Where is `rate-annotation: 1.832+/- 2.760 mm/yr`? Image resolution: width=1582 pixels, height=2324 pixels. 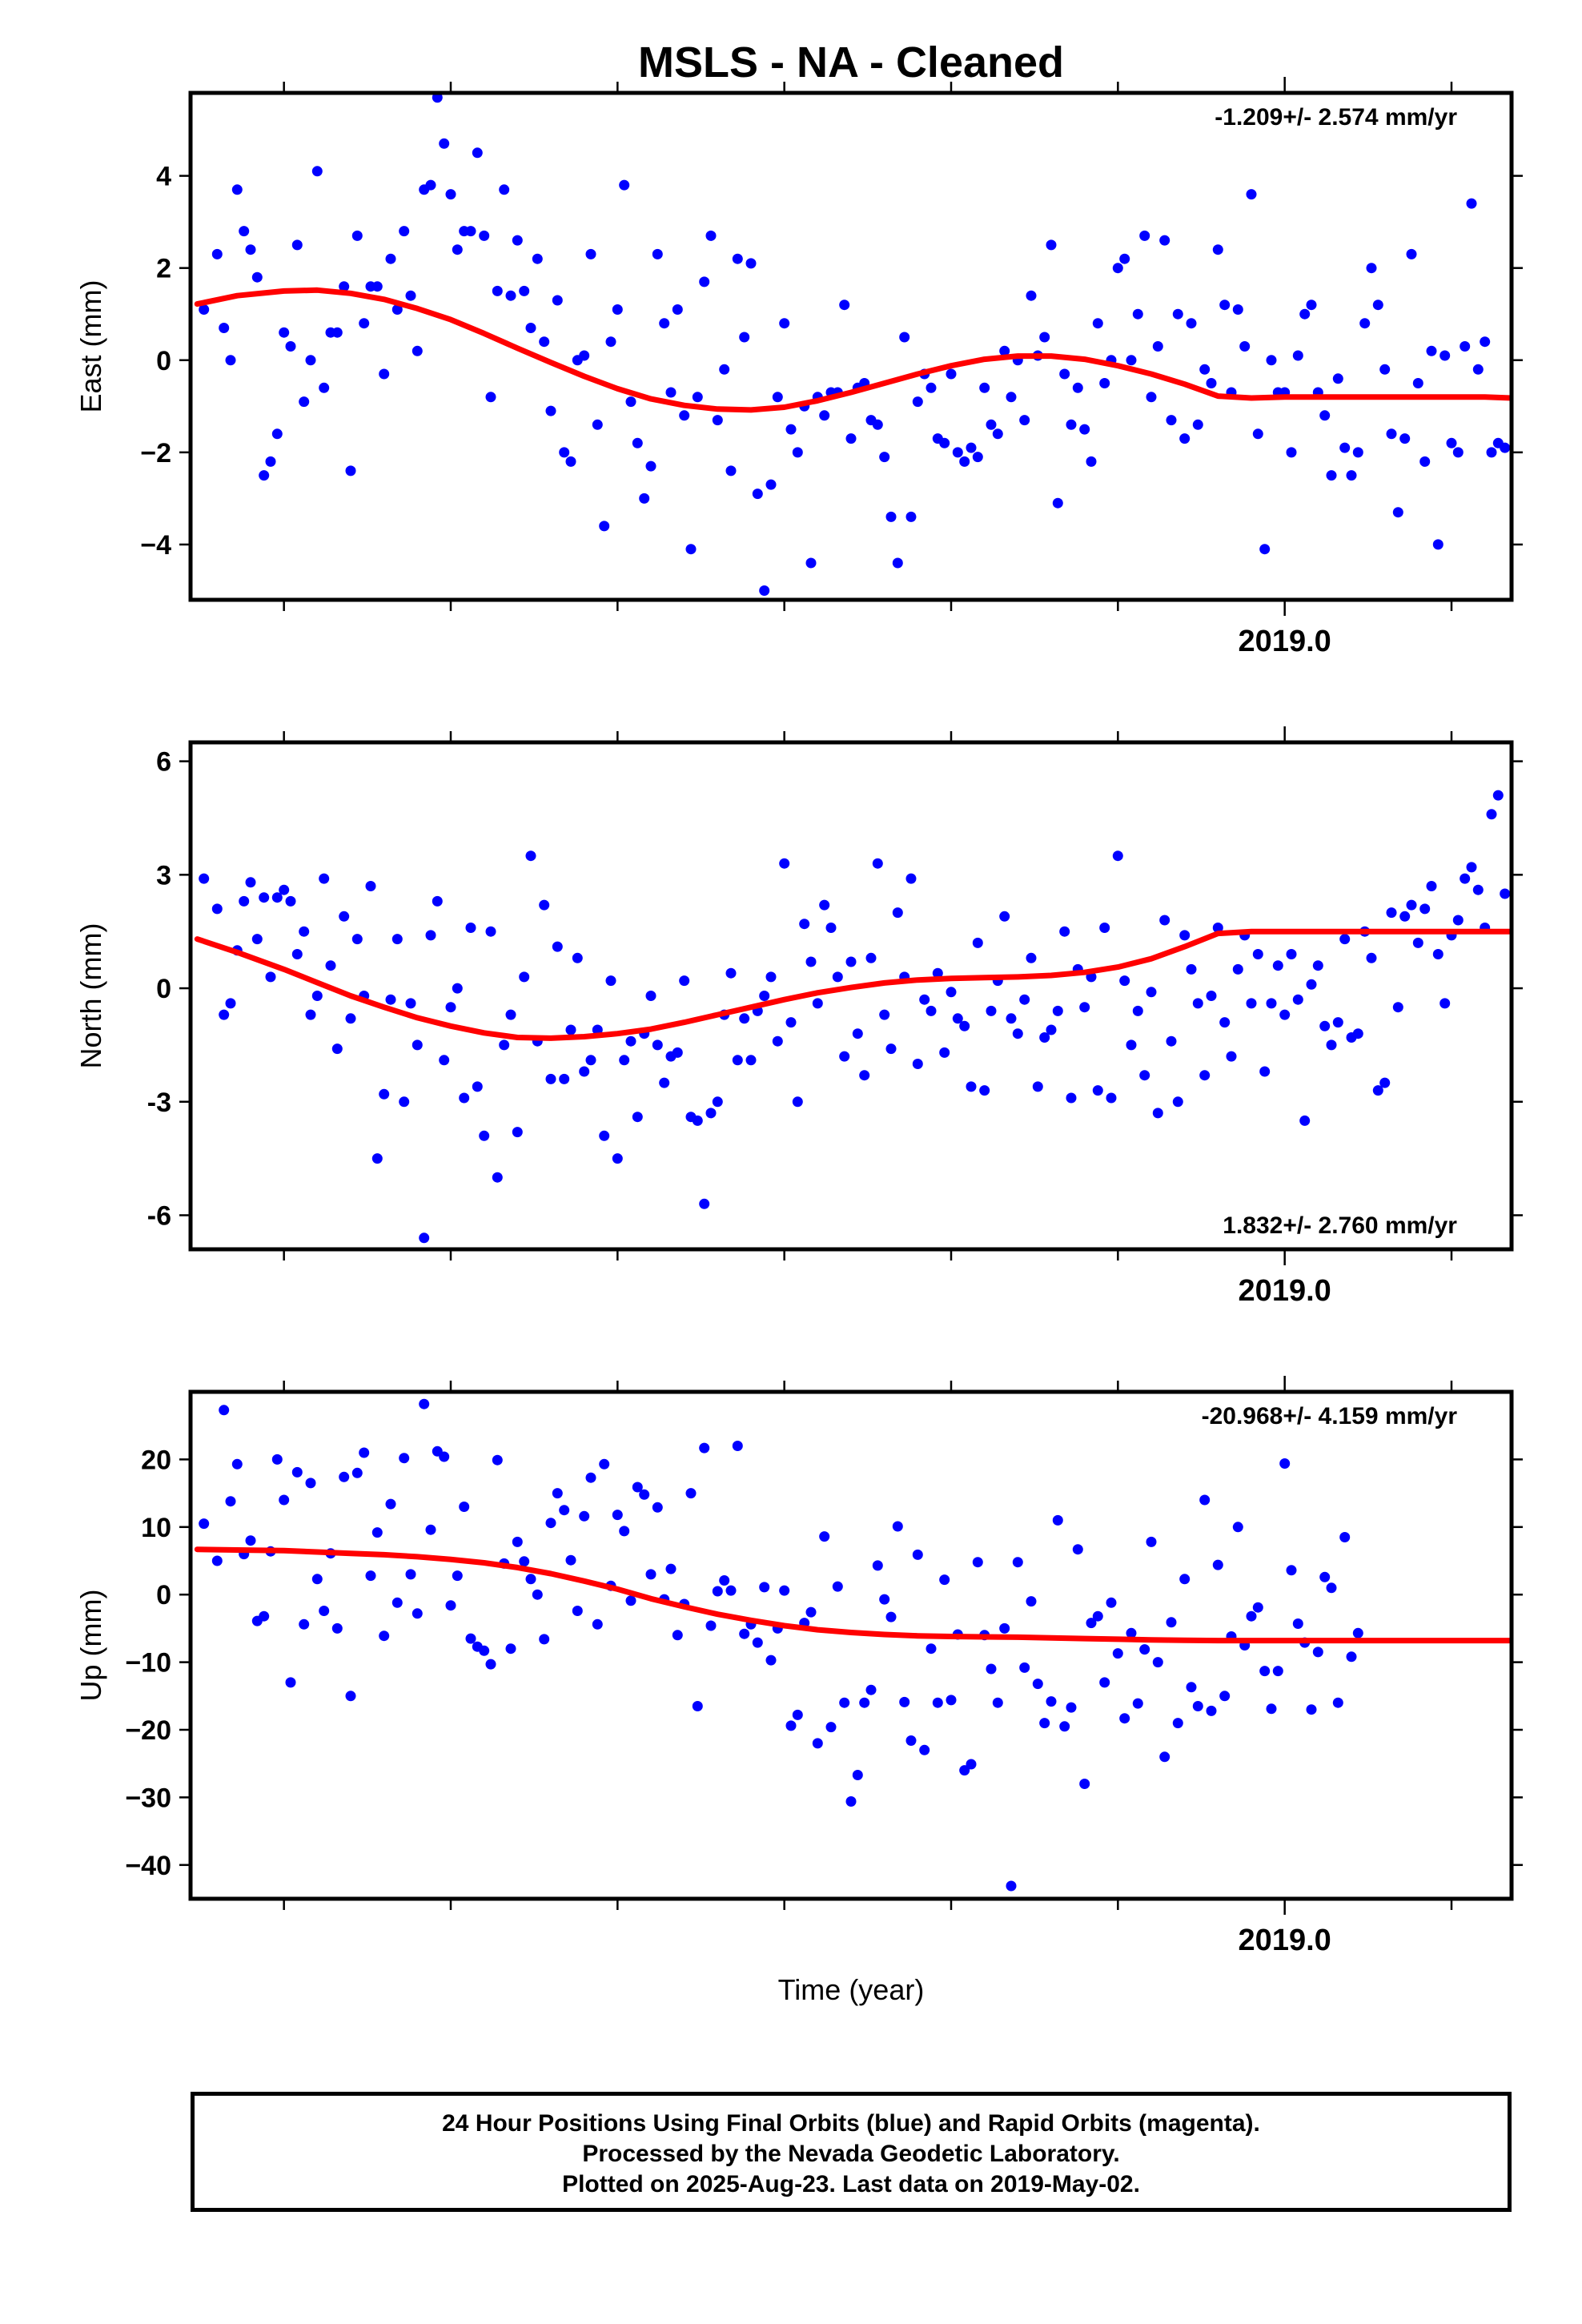 rate-annotation: 1.832+/- 2.760 mm/yr is located at coordinates (1340, 1225).